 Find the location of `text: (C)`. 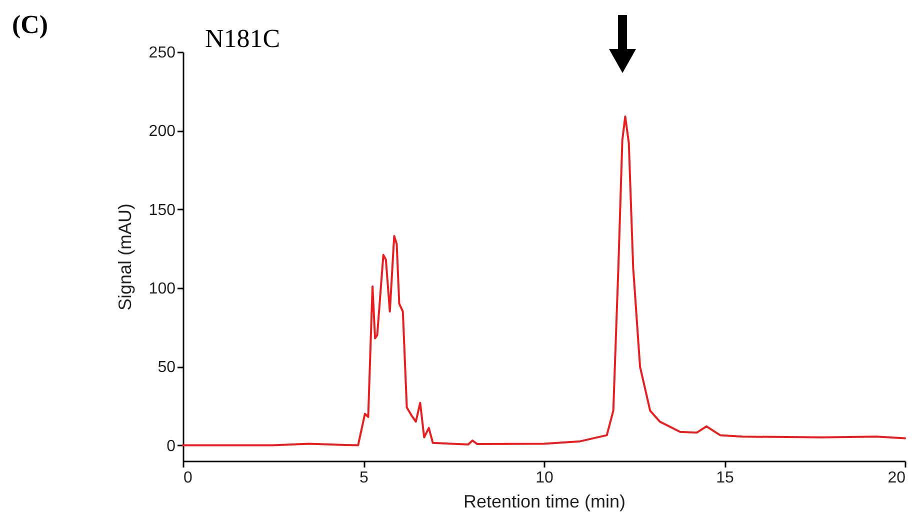

text: (C) is located at coordinates (30, 25).